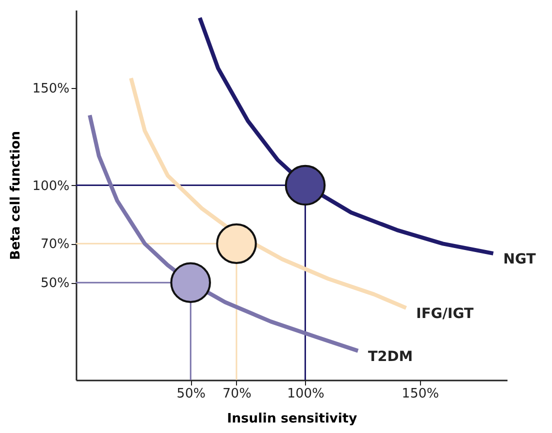  What do you see at coordinates (55, 244) in the screenshot?
I see `y-tick-label: 70%` at bounding box center [55, 244].